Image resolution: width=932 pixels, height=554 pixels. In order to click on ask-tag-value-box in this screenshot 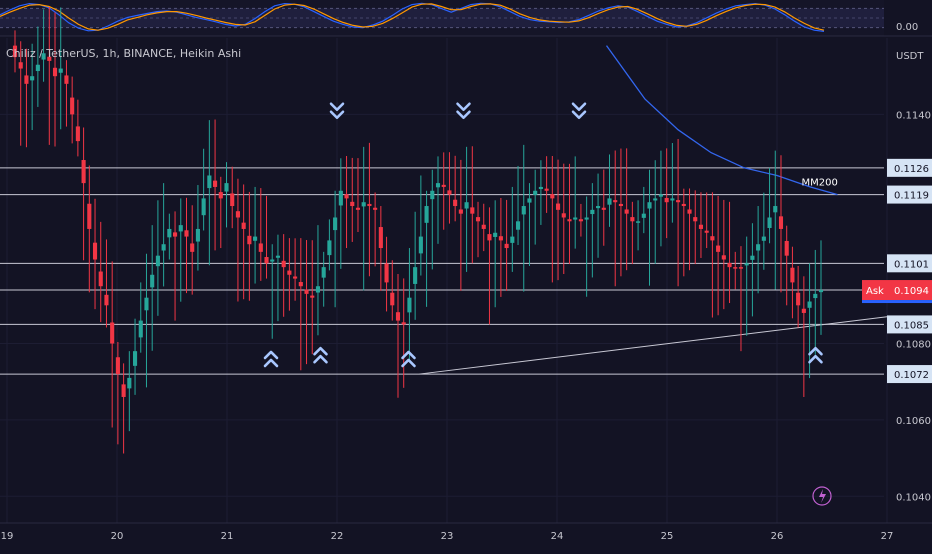, I will do `click(910, 290)`.